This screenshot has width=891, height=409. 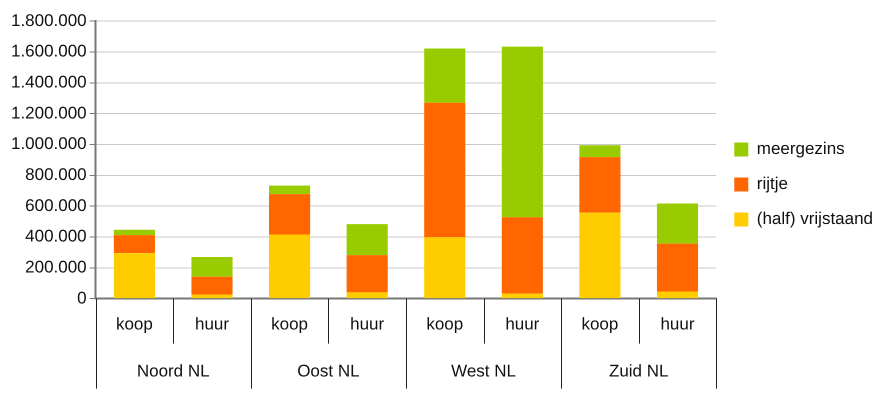 What do you see at coordinates (173, 370) in the screenshot?
I see `text: Noord NL` at bounding box center [173, 370].